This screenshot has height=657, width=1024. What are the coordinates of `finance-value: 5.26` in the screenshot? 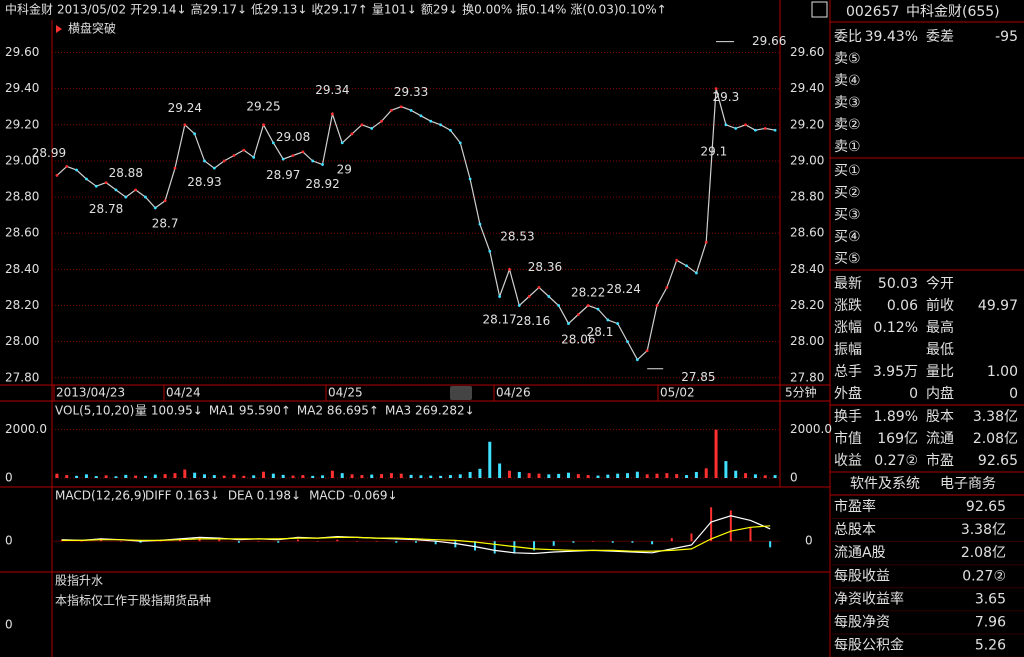 It's located at (990, 646).